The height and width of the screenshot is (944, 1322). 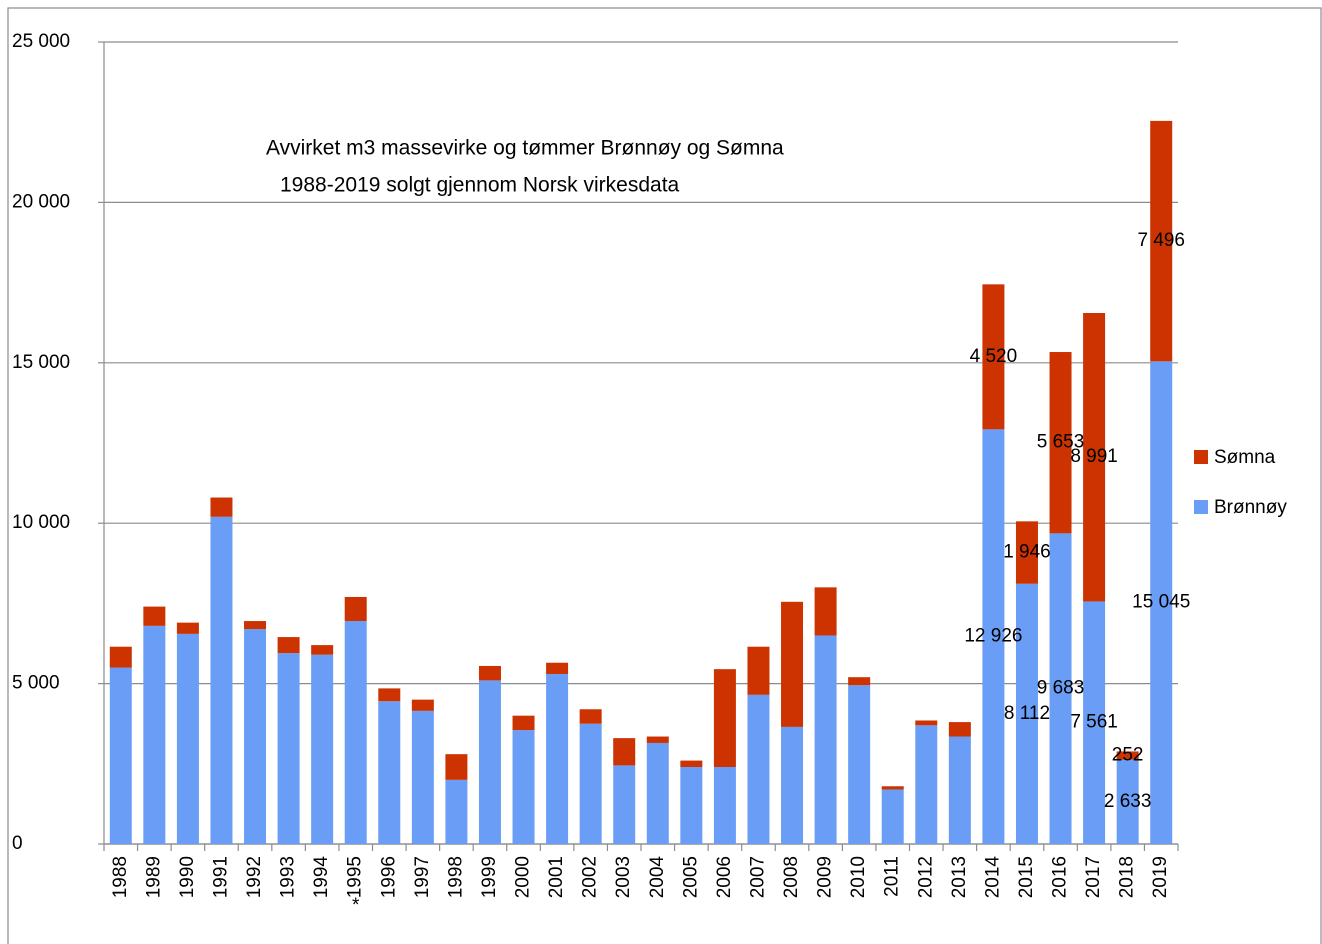 What do you see at coordinates (825, 877) in the screenshot?
I see `x-tick-label: 2009` at bounding box center [825, 877].